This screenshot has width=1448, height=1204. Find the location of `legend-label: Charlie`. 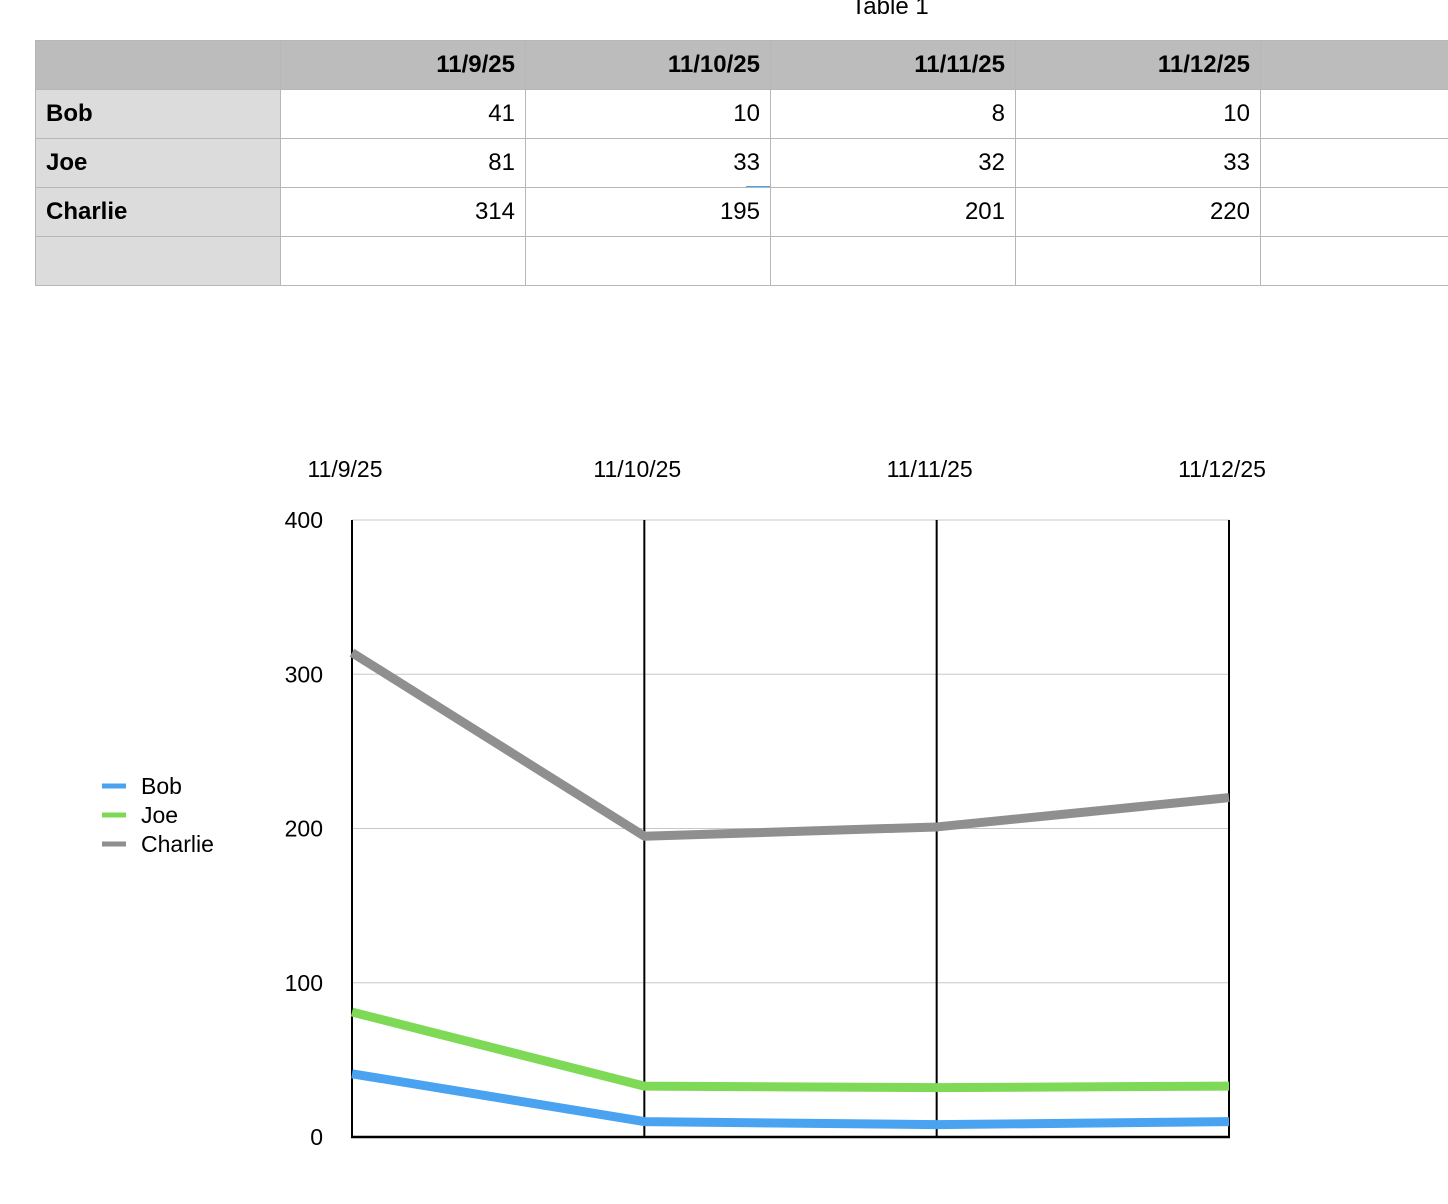

legend-label: Charlie is located at coordinates (177, 844).